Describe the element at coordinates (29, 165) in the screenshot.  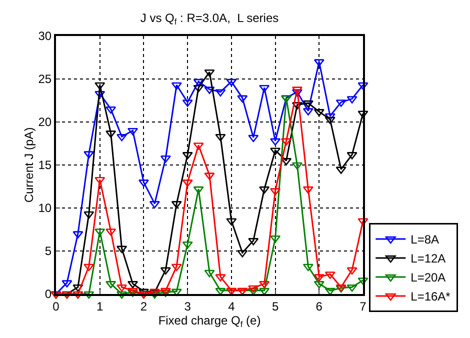
I see `y-axis-title: Current J (pA)` at that location.